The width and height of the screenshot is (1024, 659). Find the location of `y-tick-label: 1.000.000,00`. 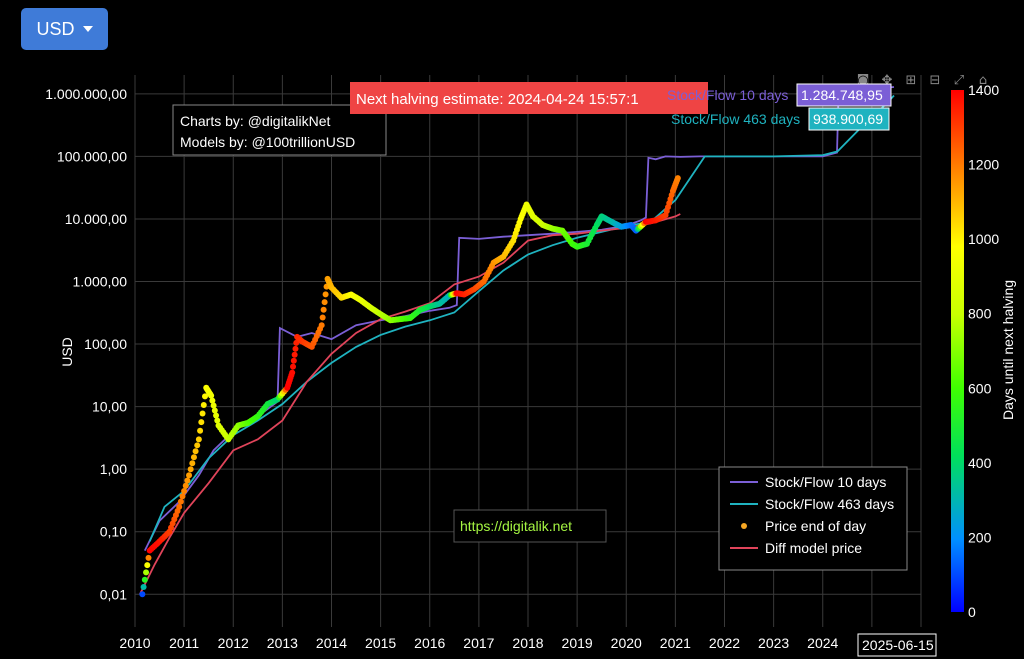

y-tick-label: 1.000.000,00 is located at coordinates (86, 94).